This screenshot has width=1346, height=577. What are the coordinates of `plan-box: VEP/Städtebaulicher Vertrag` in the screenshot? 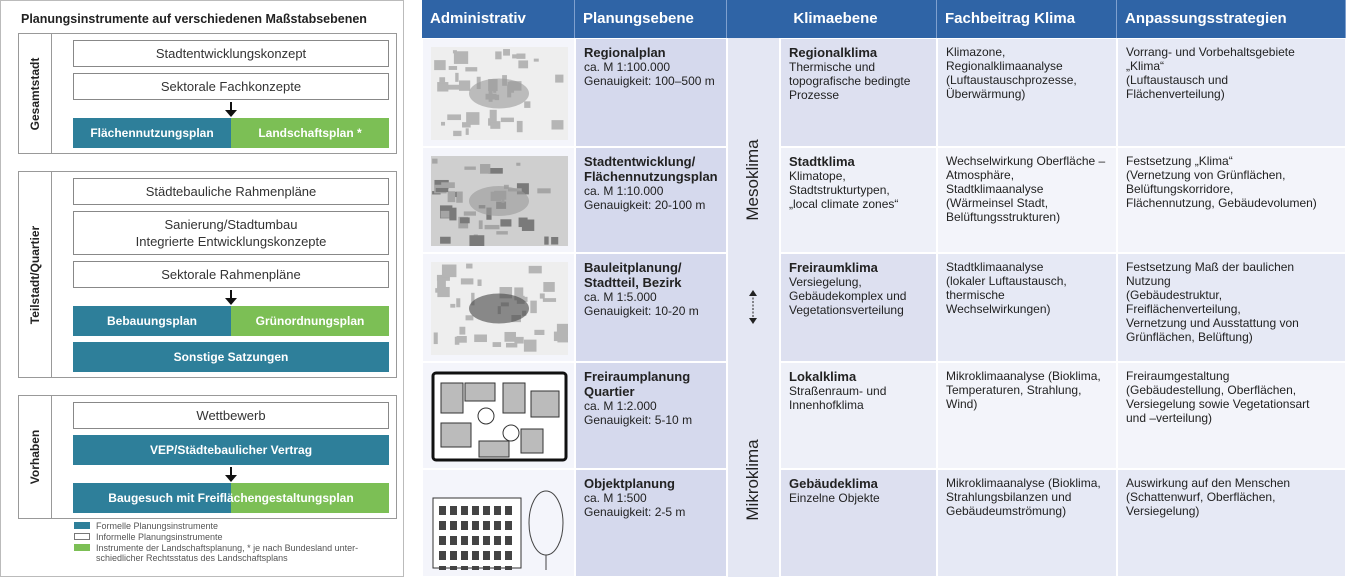 It's located at (231, 450).